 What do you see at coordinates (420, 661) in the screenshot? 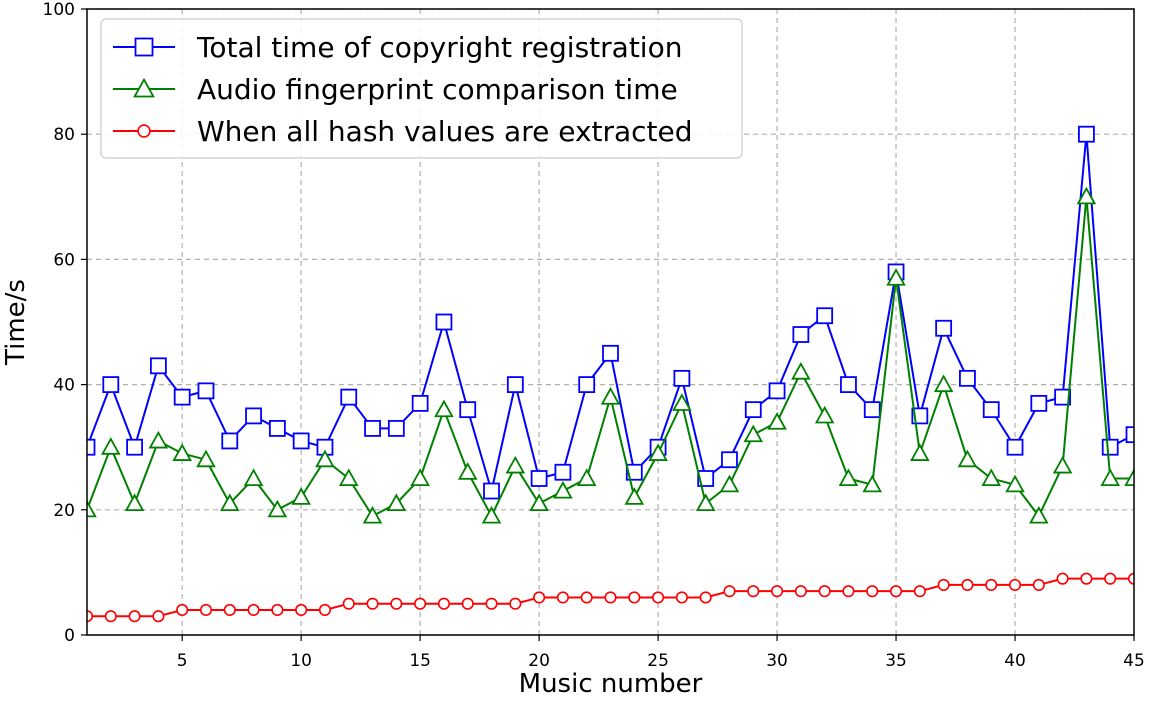
I see `x-tick-label: 15` at bounding box center [420, 661].